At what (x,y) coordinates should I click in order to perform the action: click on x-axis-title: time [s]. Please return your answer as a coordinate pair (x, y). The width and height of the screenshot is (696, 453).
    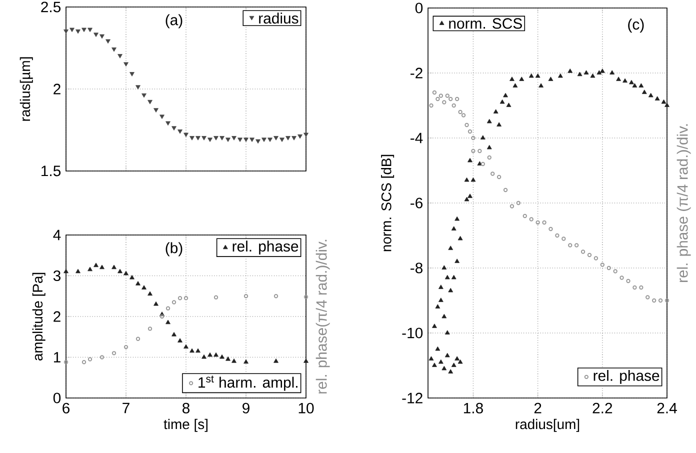
    Looking at the image, I should click on (186, 425).